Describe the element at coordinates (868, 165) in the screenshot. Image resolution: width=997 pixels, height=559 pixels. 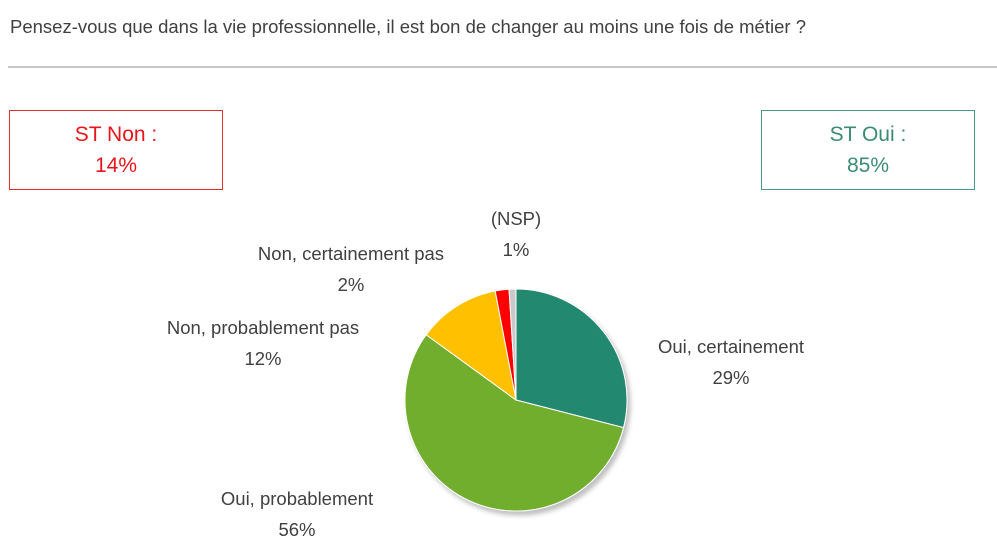
I see `summary-oui-value: 85%` at that location.